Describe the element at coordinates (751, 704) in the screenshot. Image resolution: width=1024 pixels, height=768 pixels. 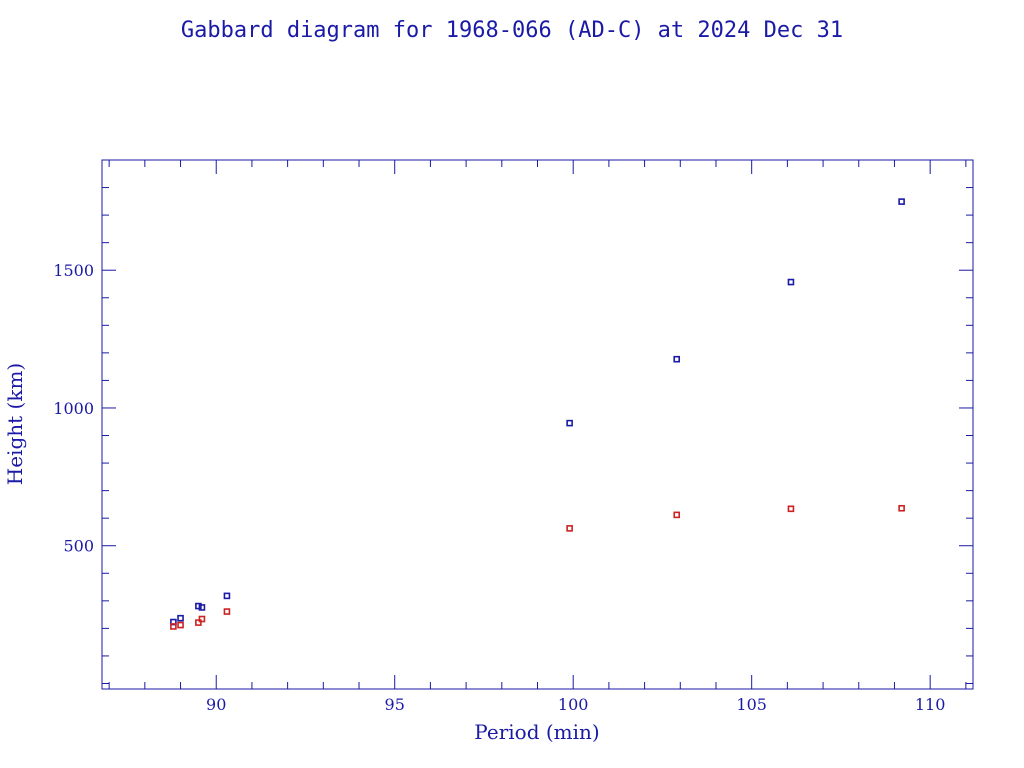
I see `x-tick-label: 105` at that location.